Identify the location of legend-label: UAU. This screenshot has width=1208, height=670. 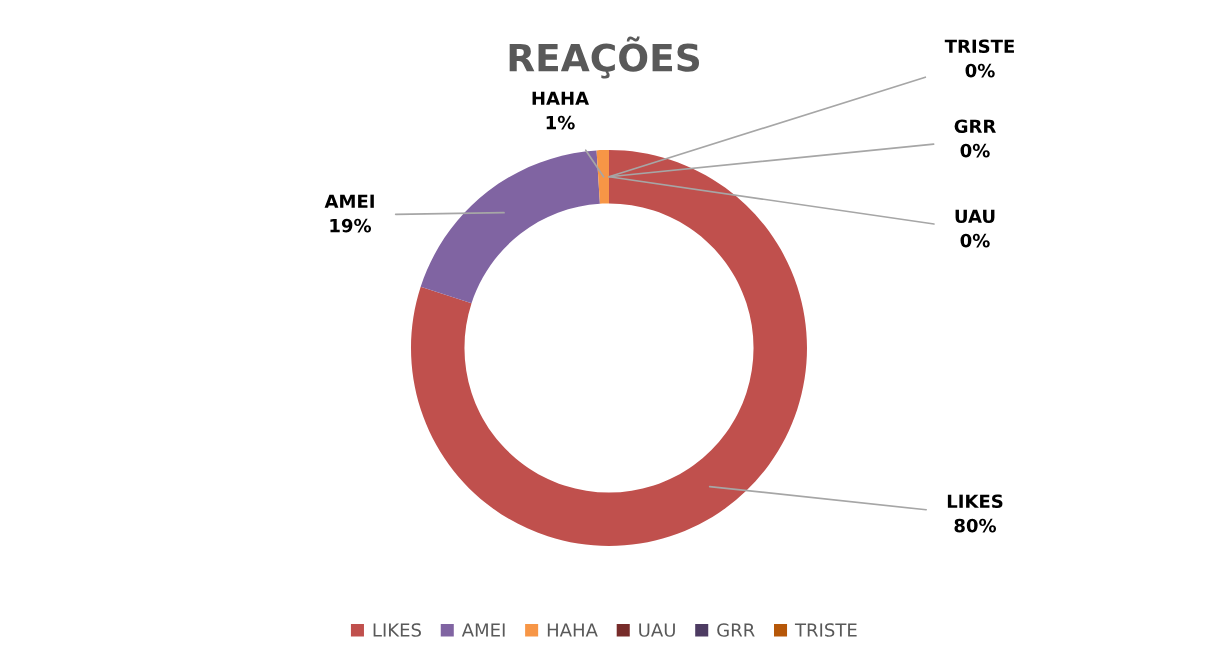
(657, 630).